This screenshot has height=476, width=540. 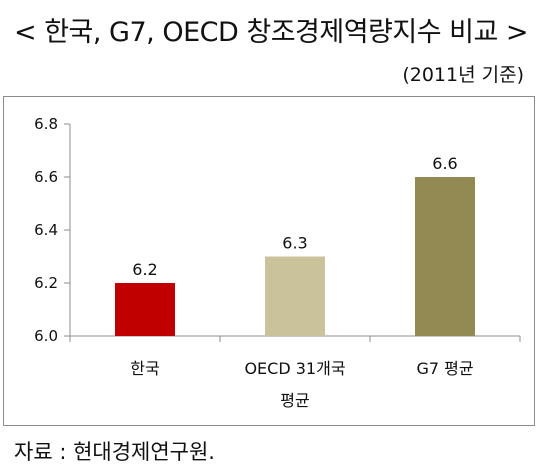 What do you see at coordinates (46, 230) in the screenshot?
I see `y-tick-label: 6.4` at bounding box center [46, 230].